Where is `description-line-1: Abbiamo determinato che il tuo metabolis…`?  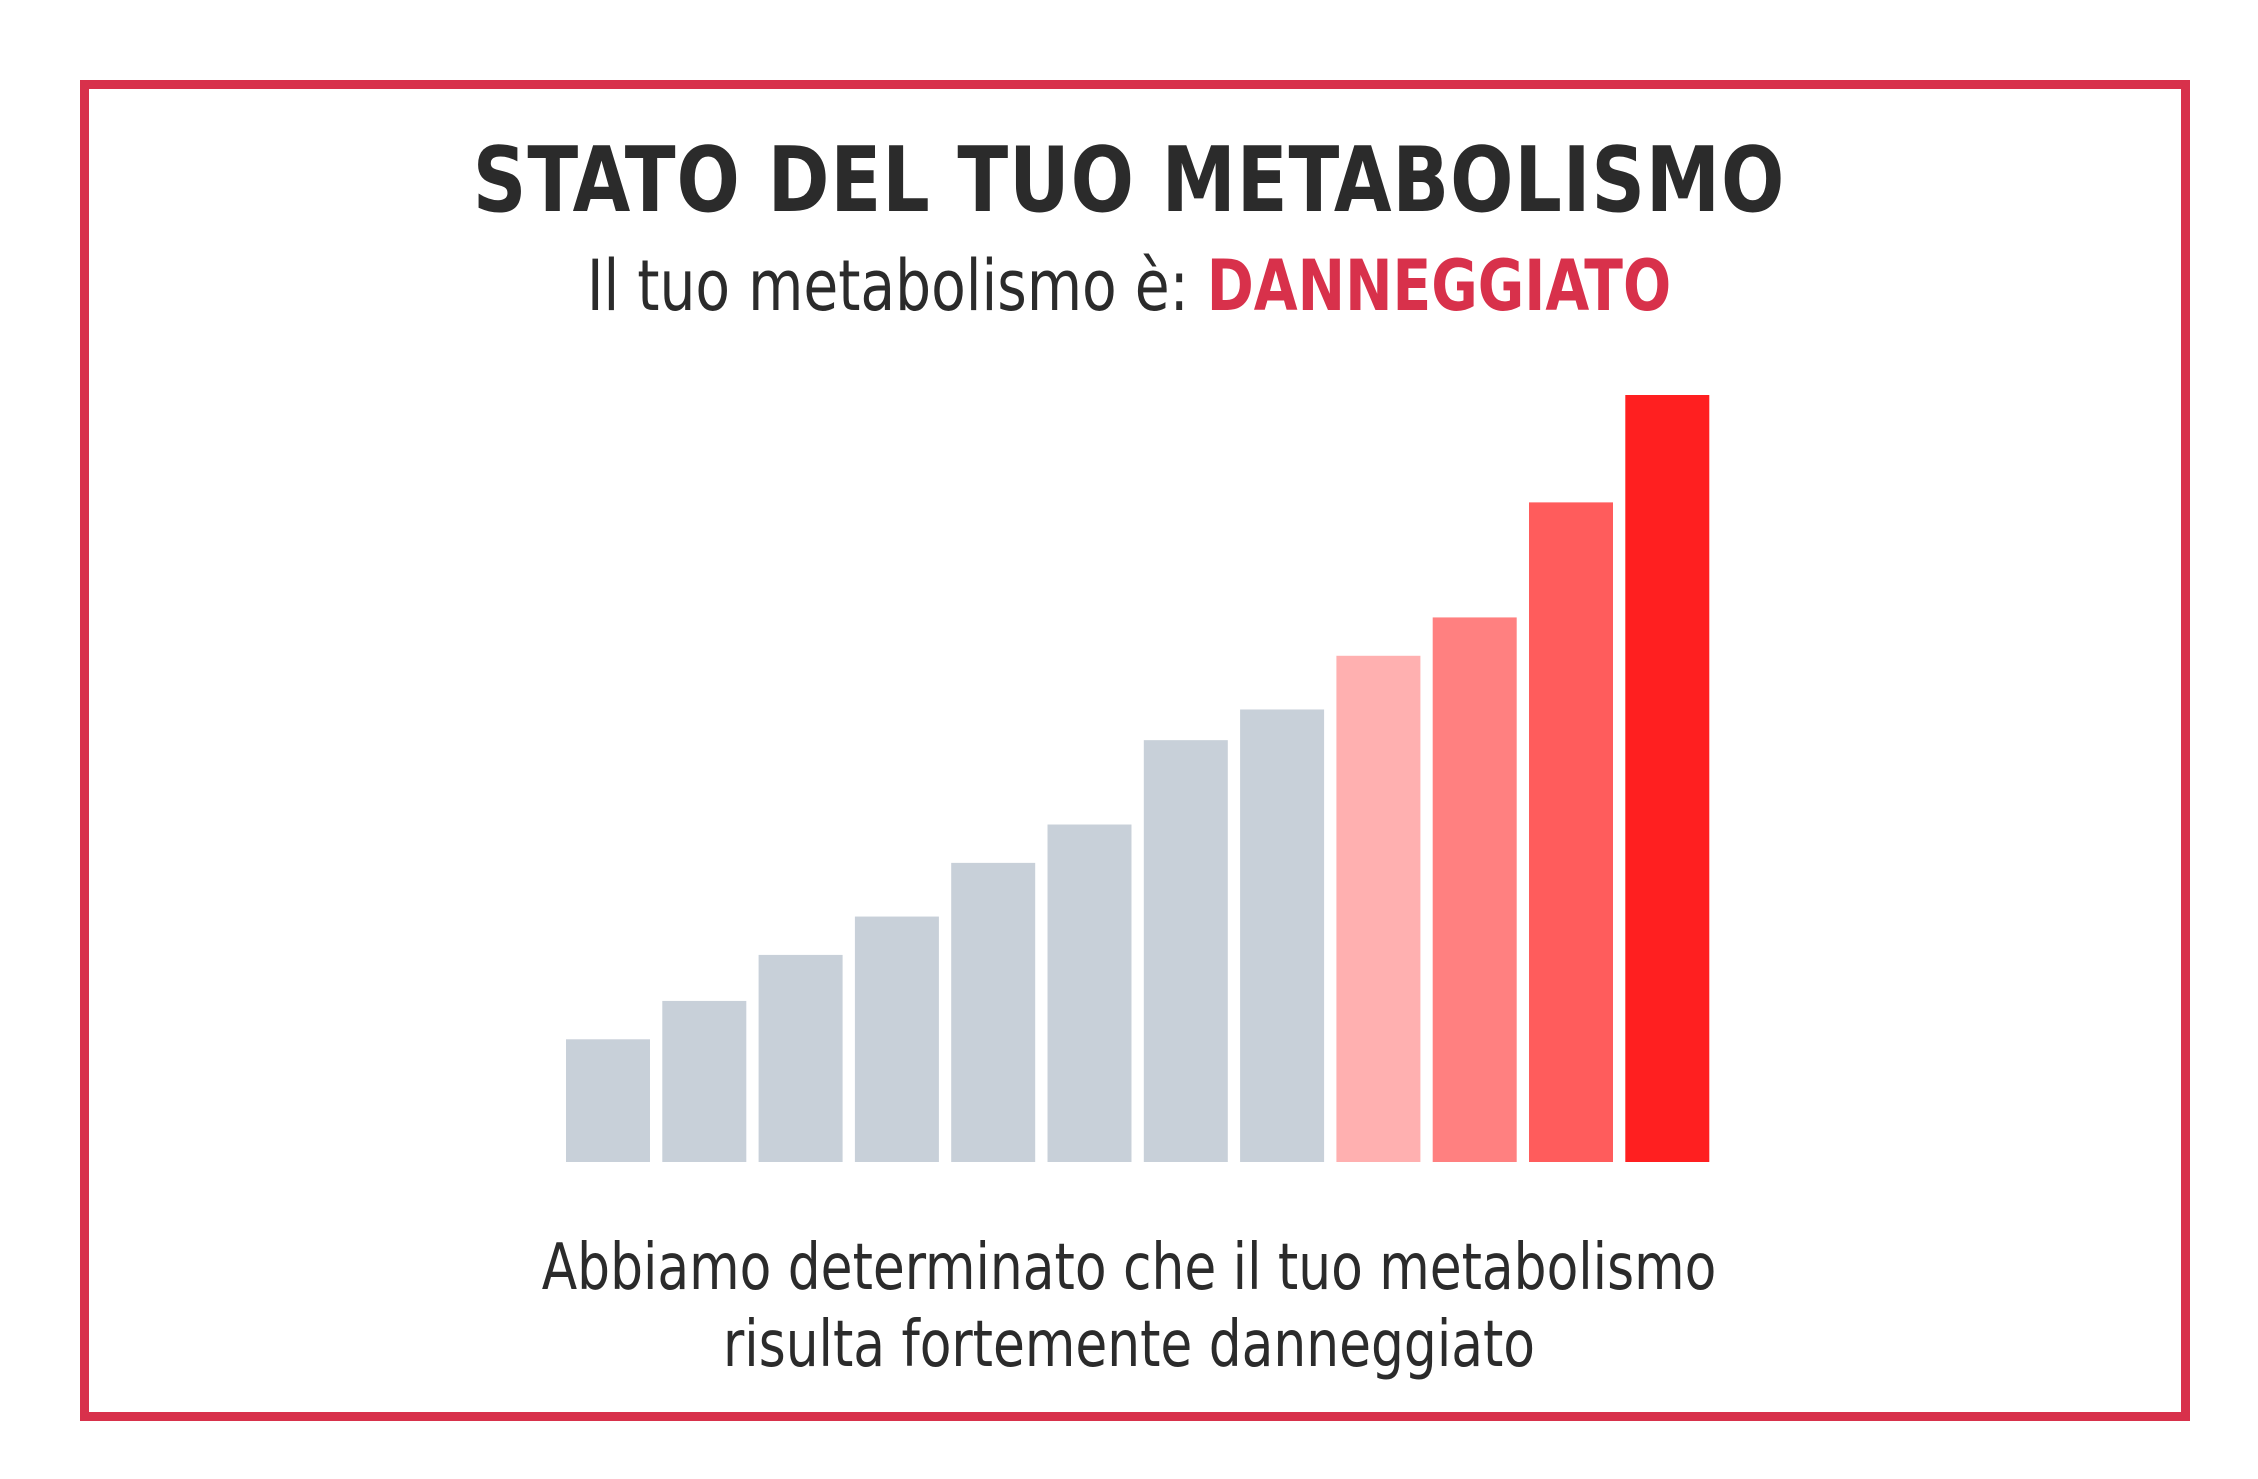 description-line-1: Abbiamo determinato che il tuo metabolis… is located at coordinates (1129, 1268).